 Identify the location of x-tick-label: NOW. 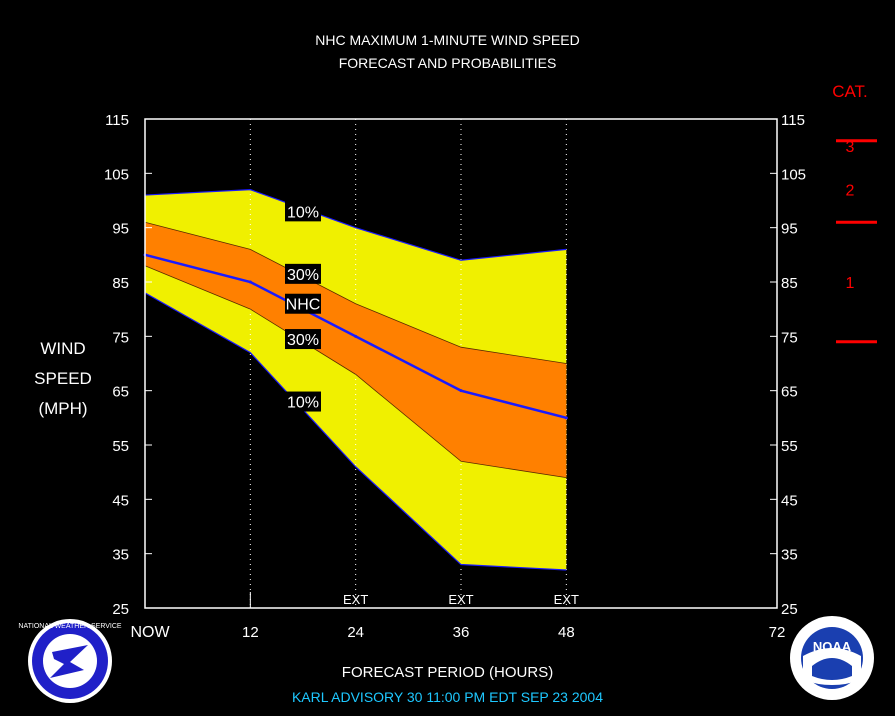
(150, 632).